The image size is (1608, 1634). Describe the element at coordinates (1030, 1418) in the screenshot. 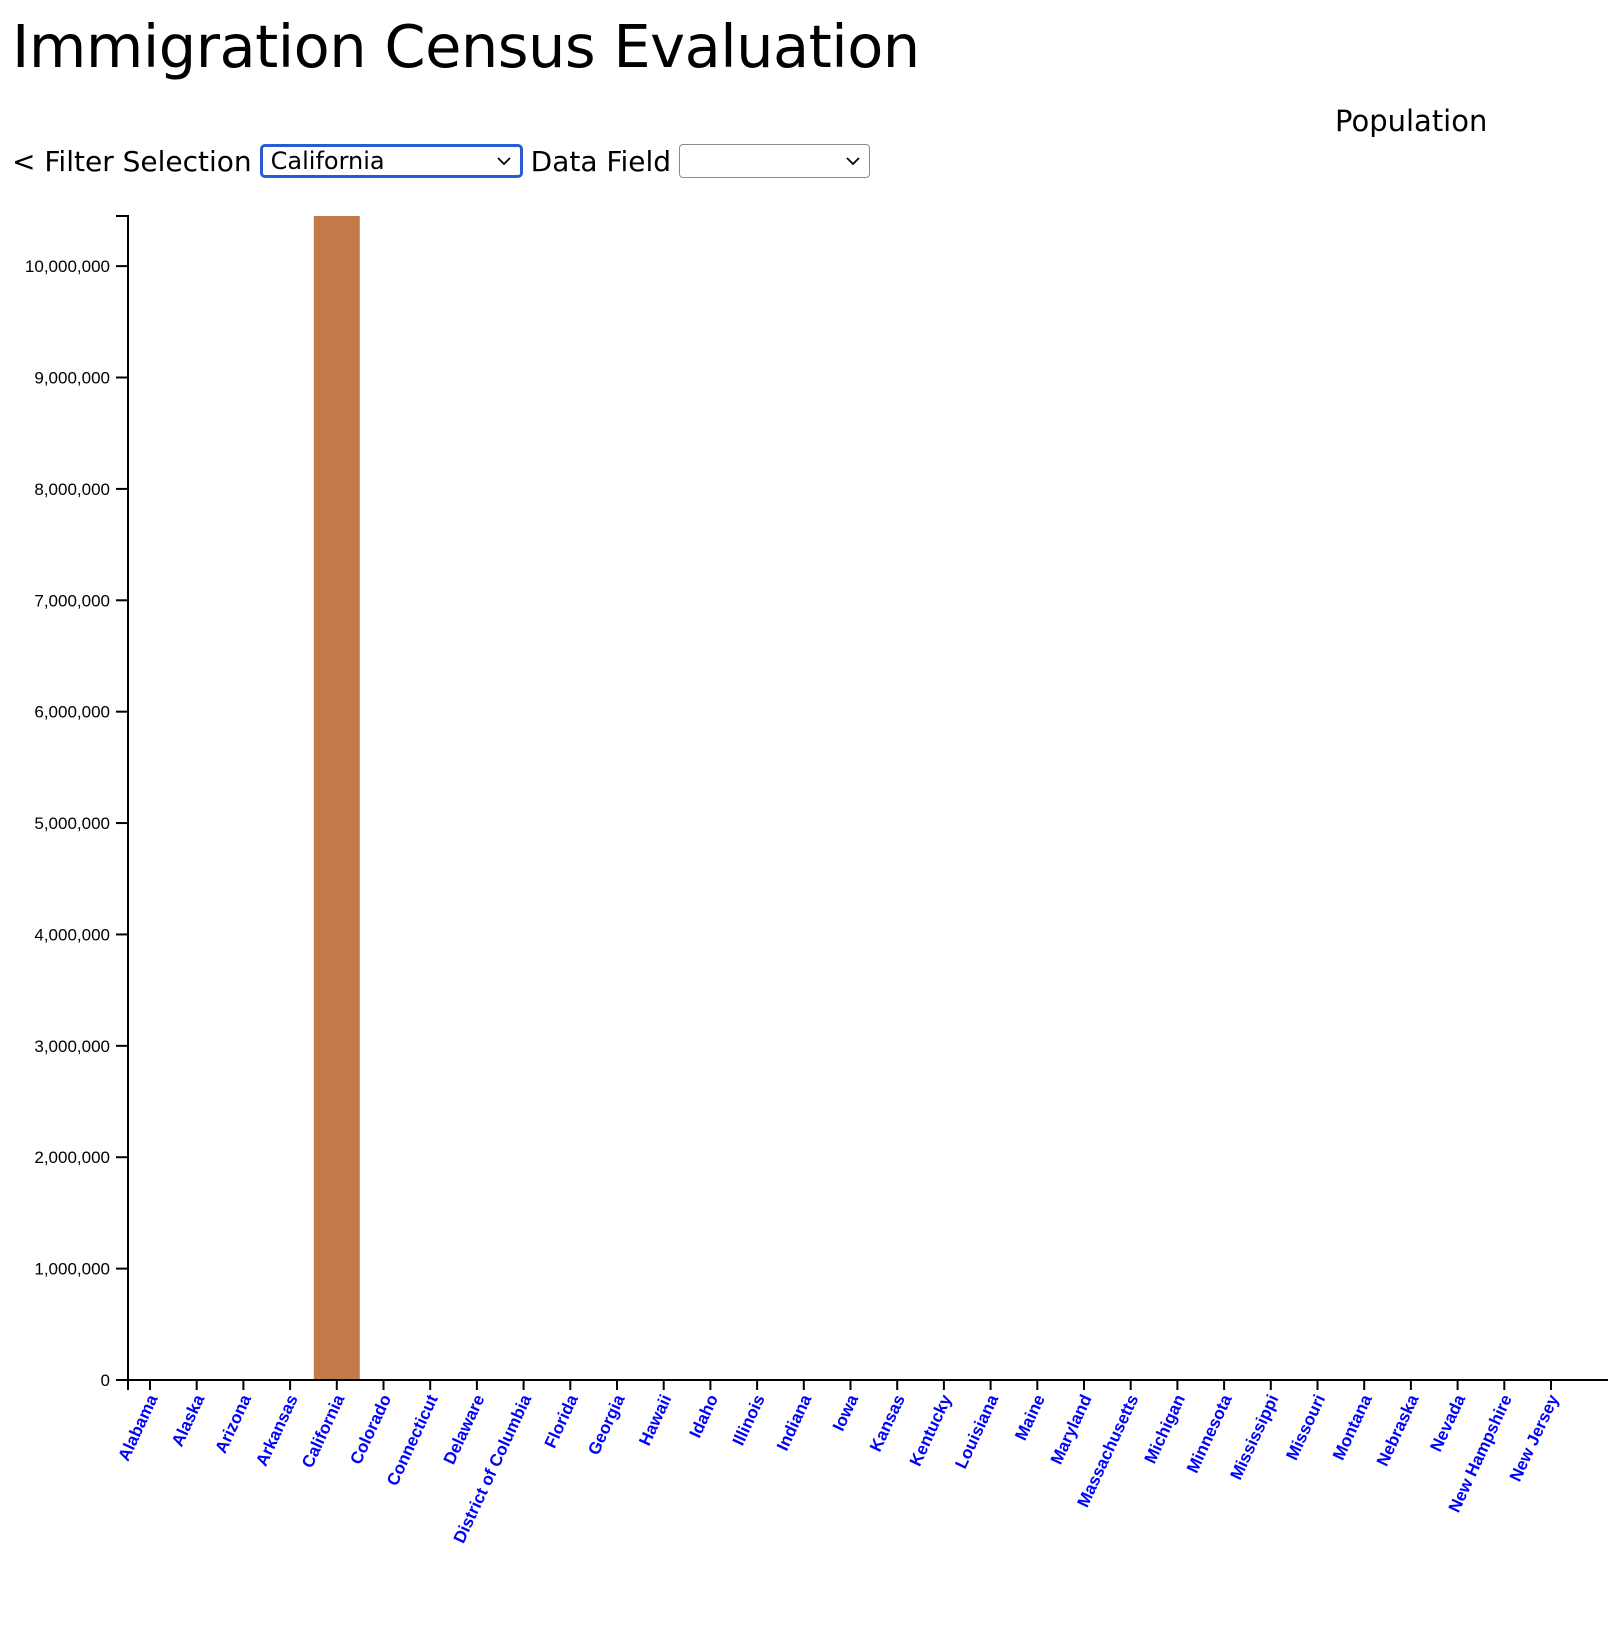

I see `x-tick-label: Maine` at that location.